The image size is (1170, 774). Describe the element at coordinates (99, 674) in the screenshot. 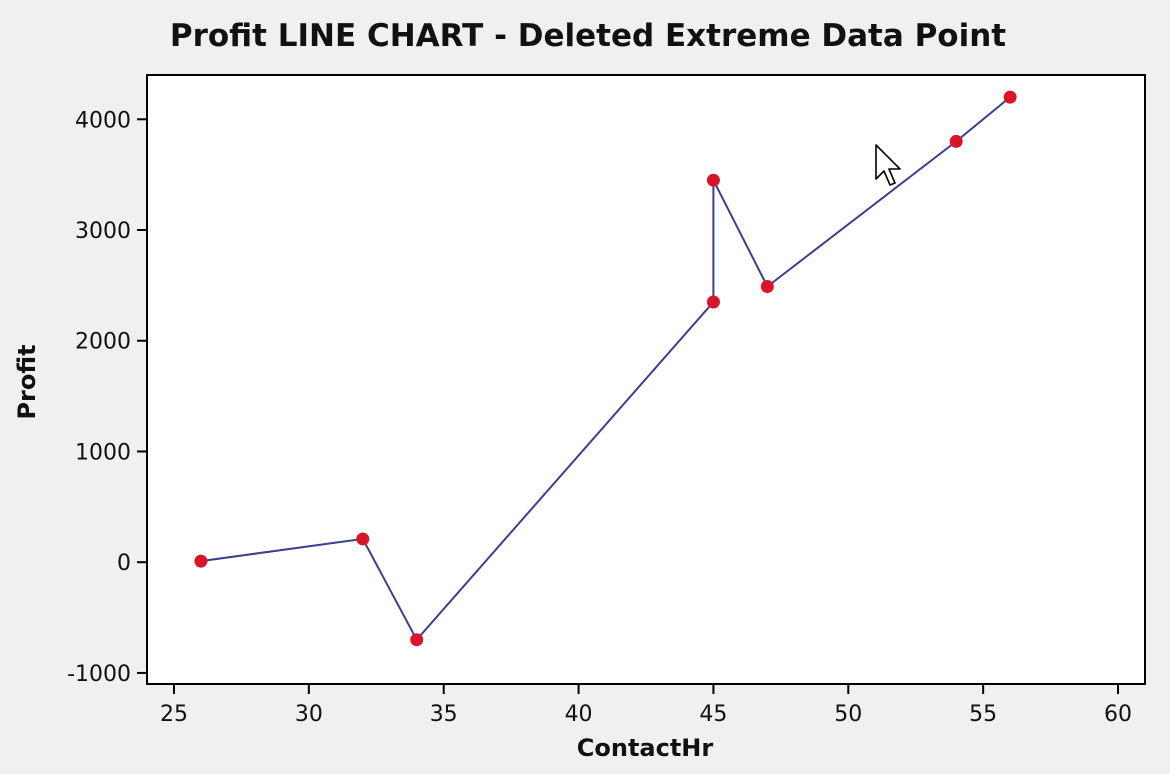

I see `y-tick-label: -1000` at that location.